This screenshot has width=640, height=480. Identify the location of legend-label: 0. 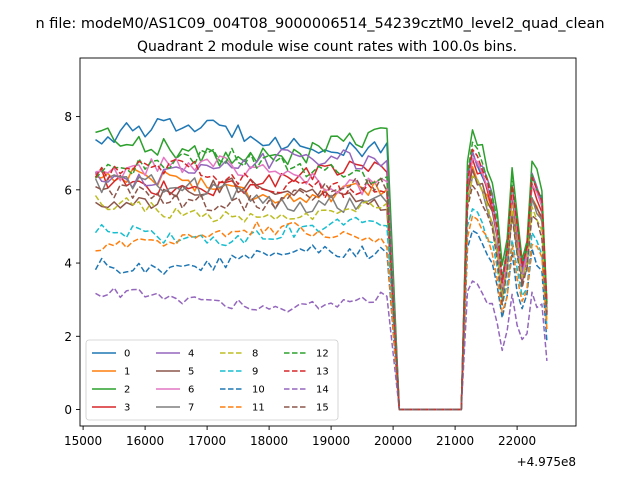
(127, 354).